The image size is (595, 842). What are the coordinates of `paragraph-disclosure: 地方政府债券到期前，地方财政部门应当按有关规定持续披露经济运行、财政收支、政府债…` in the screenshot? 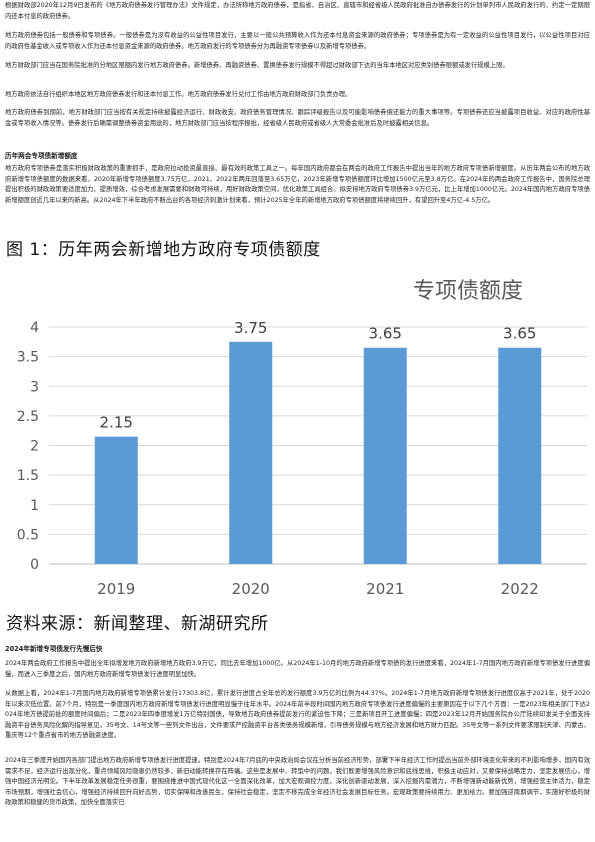 It's located at (297, 118).